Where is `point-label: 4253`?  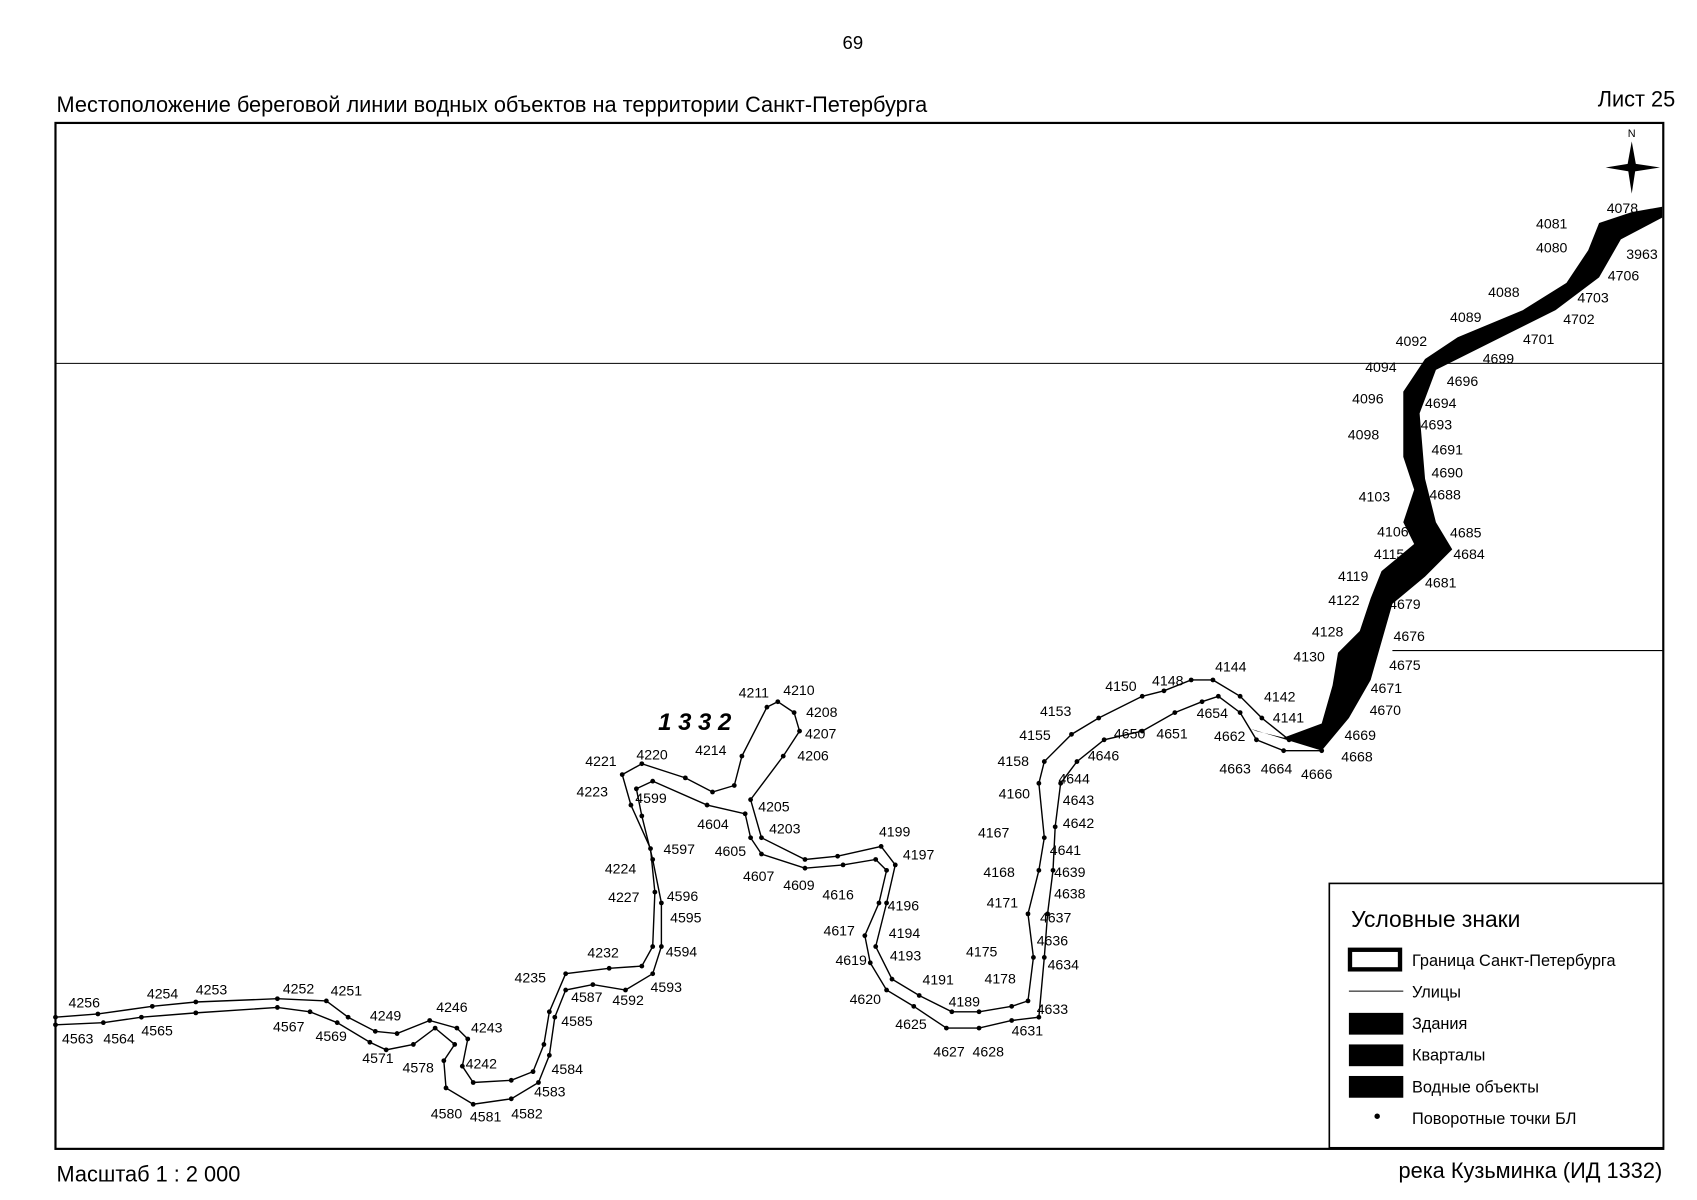
point-label: 4253 is located at coordinates (212, 989).